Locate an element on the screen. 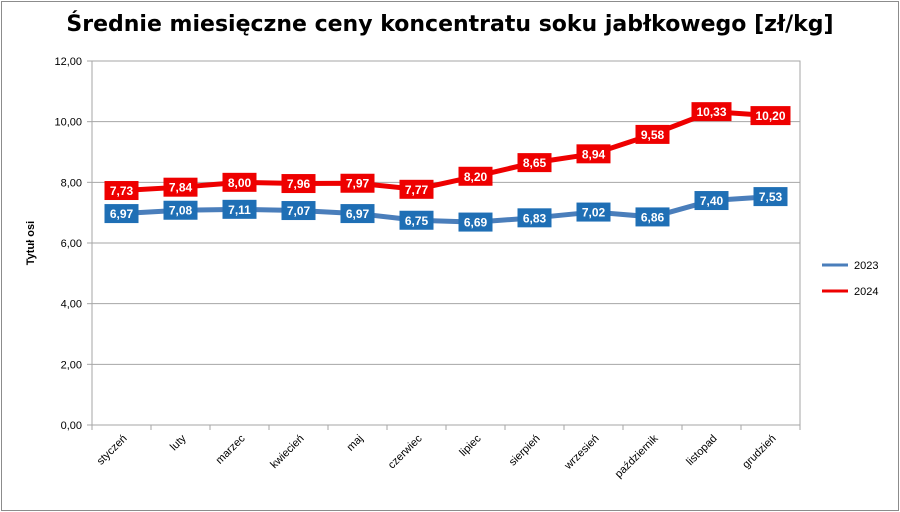 The height and width of the screenshot is (512, 900). data-label: 7,08 is located at coordinates (181, 211).